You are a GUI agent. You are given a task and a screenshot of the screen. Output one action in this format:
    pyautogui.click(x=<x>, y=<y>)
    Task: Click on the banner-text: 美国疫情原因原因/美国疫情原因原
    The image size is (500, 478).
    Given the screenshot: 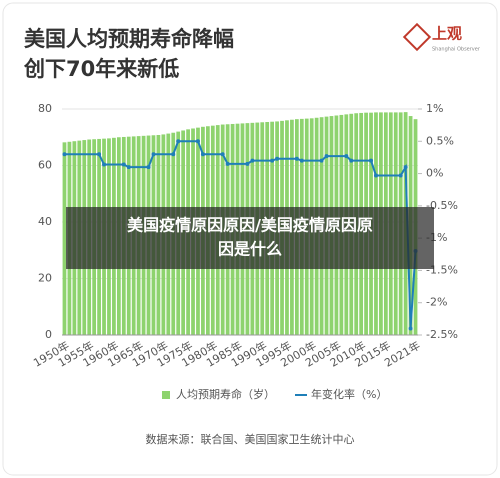 What is the action you would take?
    pyautogui.click(x=250, y=225)
    